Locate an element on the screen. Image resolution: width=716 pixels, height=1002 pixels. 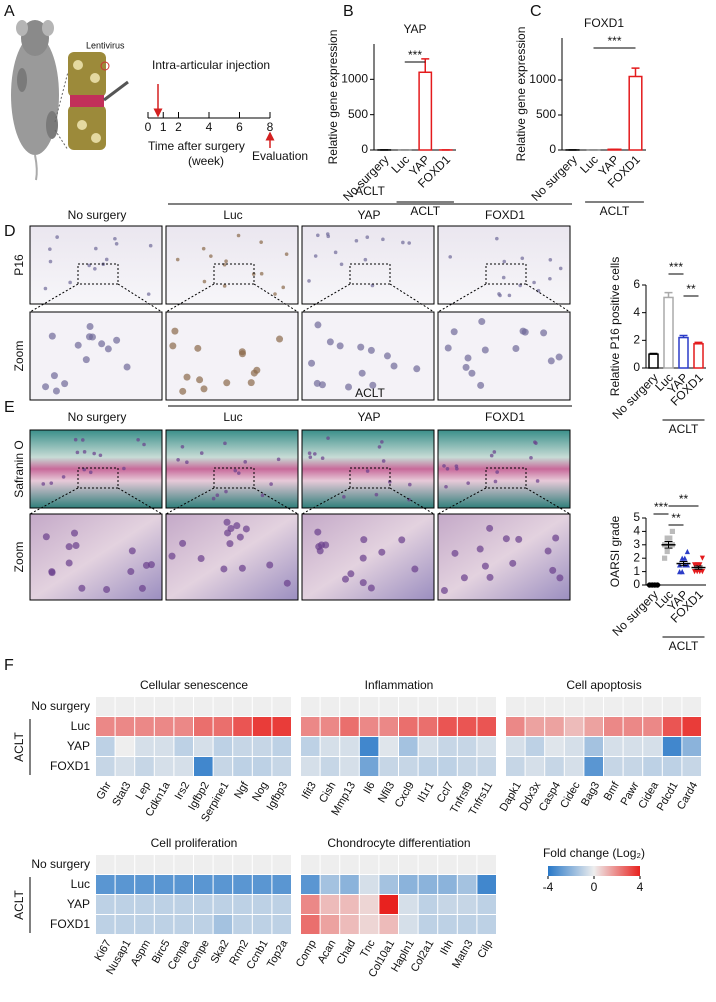
row-label: P16 is located at coordinates (19, 265).